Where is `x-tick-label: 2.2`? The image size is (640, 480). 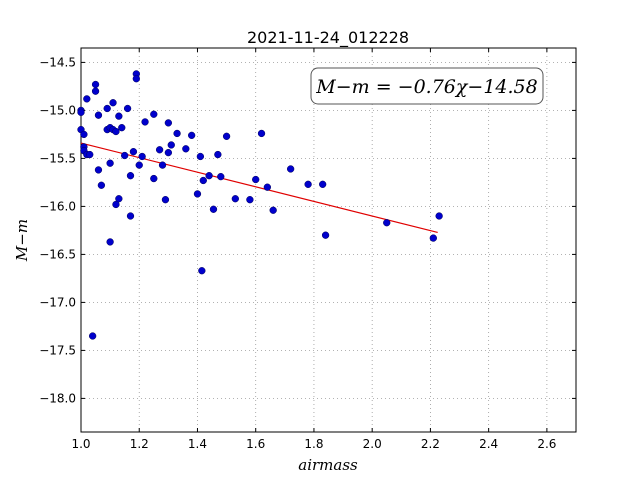
x-tick-label: 2.2 is located at coordinates (430, 444).